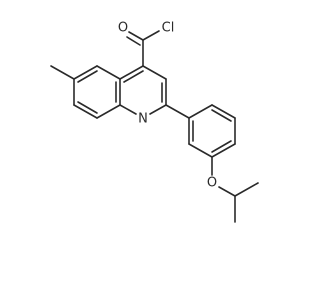  I want to click on atom-label: Cl, so click(168, 28).